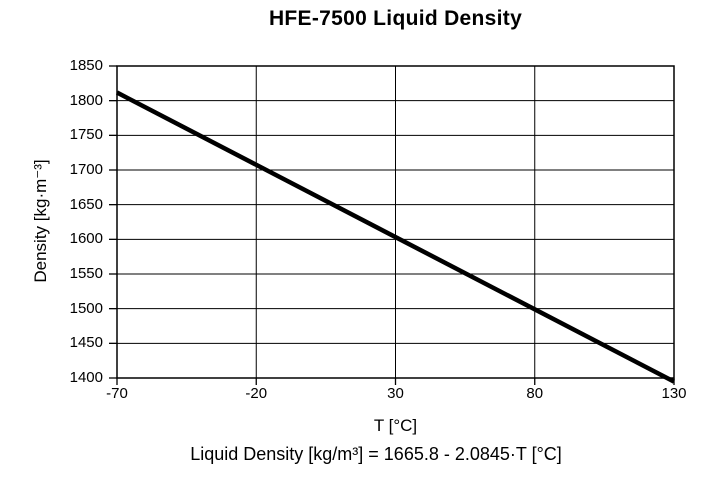 The width and height of the screenshot is (712, 477). I want to click on y-tick-label: 1550, so click(86, 273).